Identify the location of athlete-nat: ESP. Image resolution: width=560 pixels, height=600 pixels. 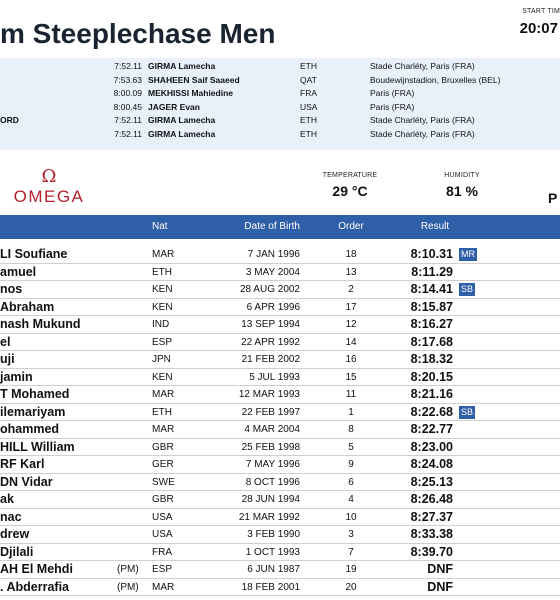
(162, 569).